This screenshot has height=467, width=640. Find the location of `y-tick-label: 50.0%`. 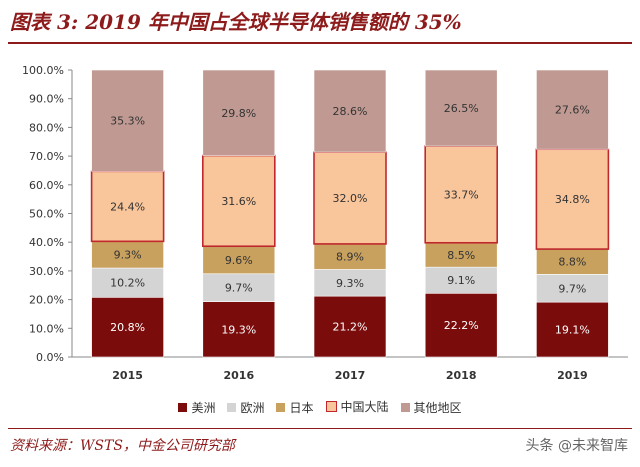

y-tick-label: 50.0% is located at coordinates (46, 214).